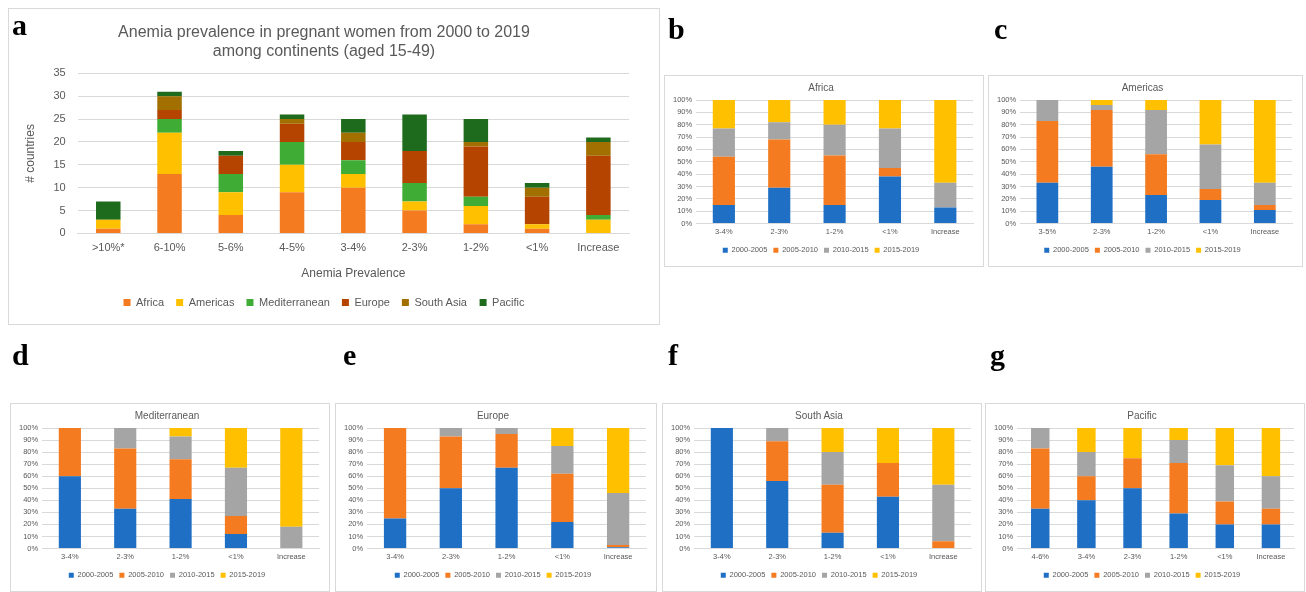 The height and width of the screenshot is (592, 1306). Describe the element at coordinates (350, 354) in the screenshot. I see `text: e` at that location.